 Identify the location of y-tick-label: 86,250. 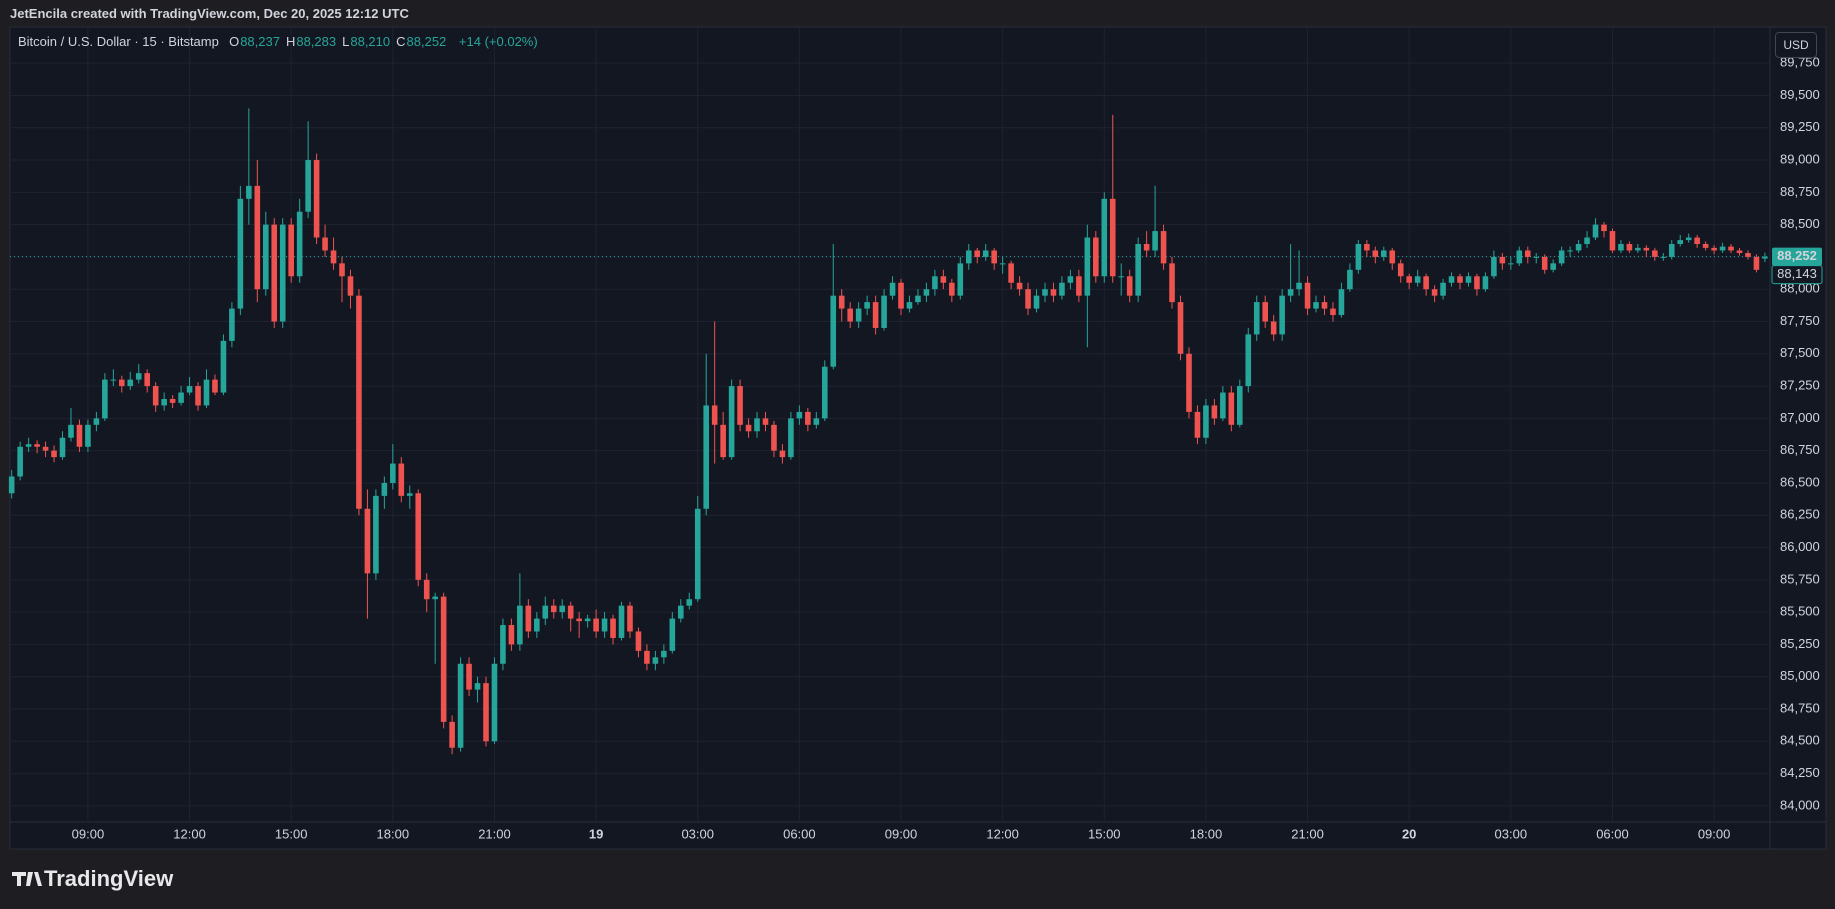
(1800, 514).